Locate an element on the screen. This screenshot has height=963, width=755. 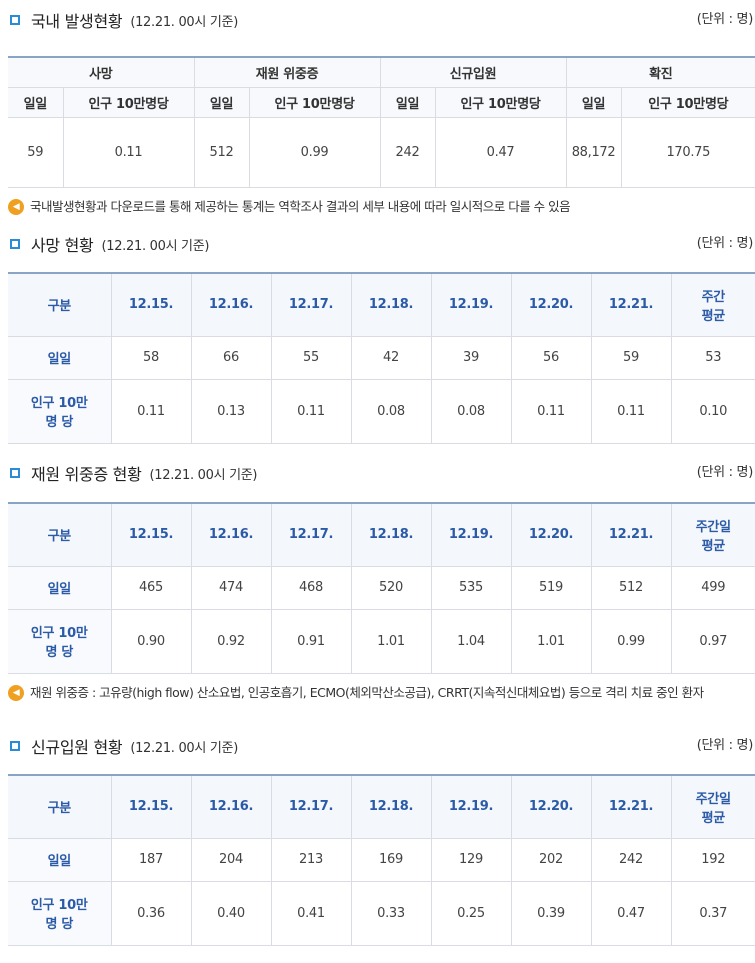
admission-subtitle: (12.21. 00시 기준) is located at coordinates (184, 748).